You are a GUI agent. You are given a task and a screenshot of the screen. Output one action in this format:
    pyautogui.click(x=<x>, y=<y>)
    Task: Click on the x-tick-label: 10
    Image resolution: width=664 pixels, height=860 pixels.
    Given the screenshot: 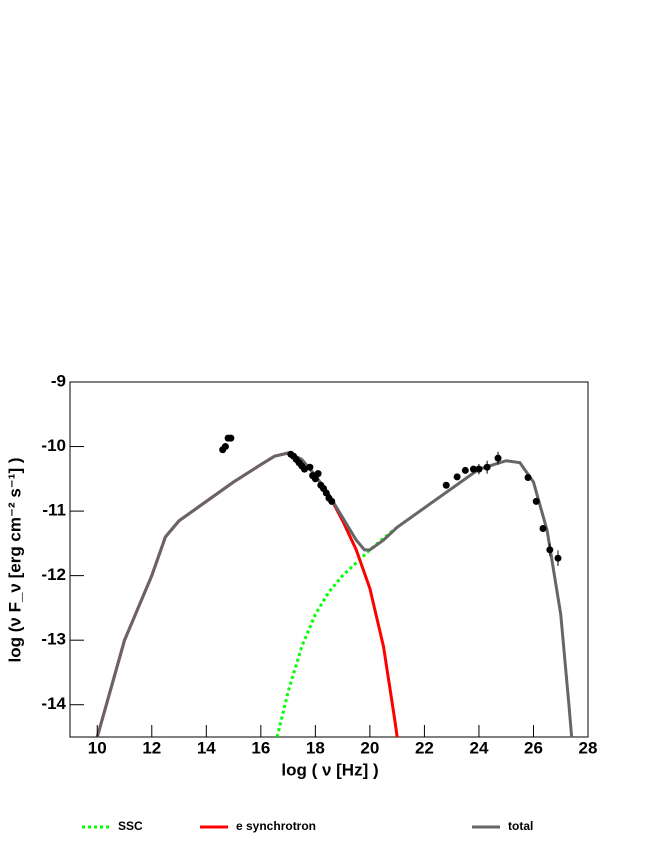 What is the action you would take?
    pyautogui.click(x=97, y=747)
    